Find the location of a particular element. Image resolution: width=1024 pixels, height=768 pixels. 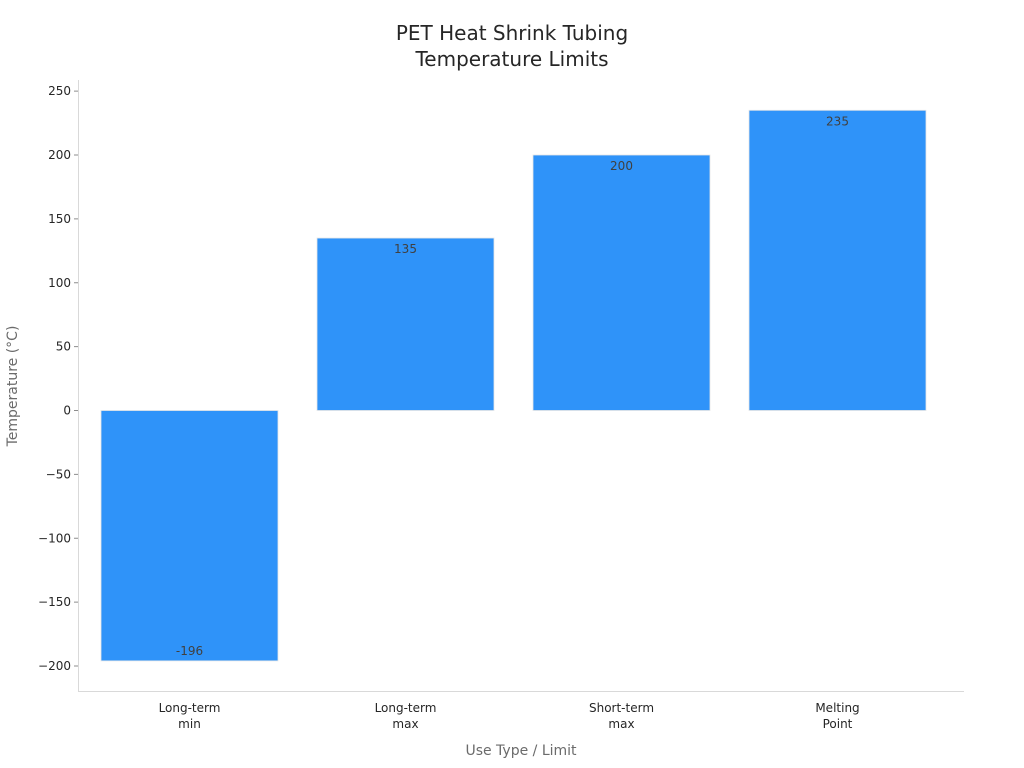

y-tick-label: 100 is located at coordinates (59, 283).